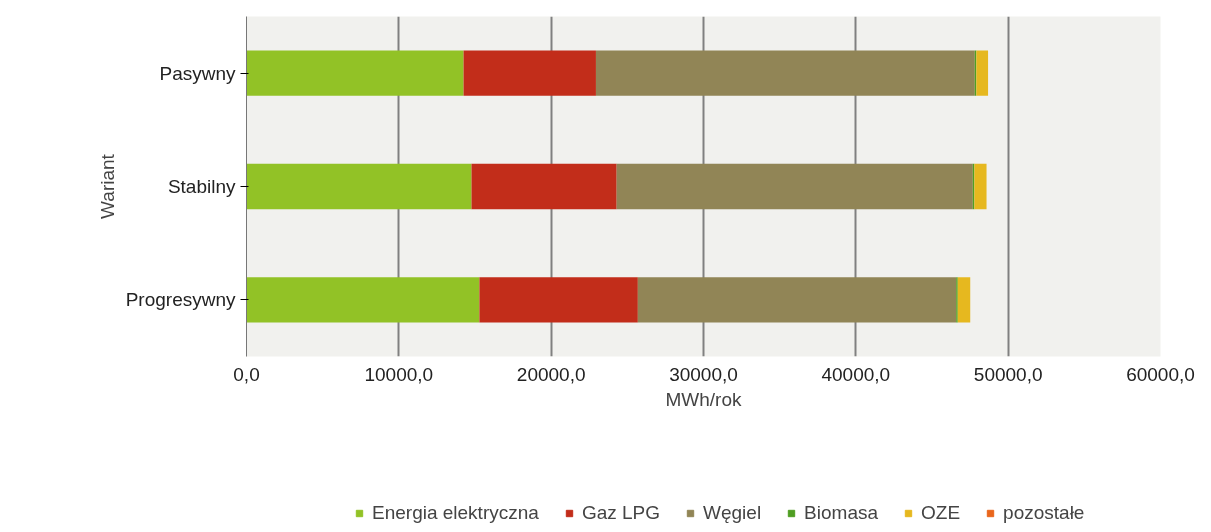 The height and width of the screenshot is (532, 1211). I want to click on x-tick-label: 60000,0, so click(1160, 374).